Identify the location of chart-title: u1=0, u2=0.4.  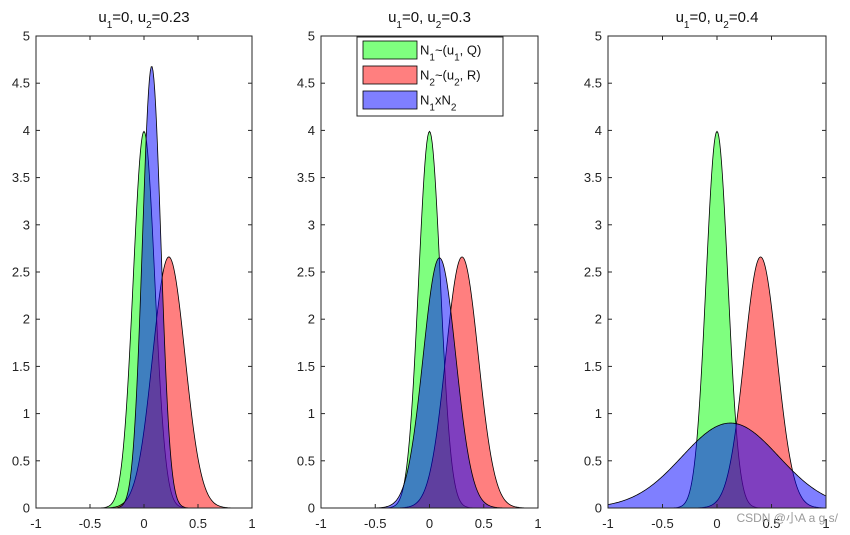
(717, 20).